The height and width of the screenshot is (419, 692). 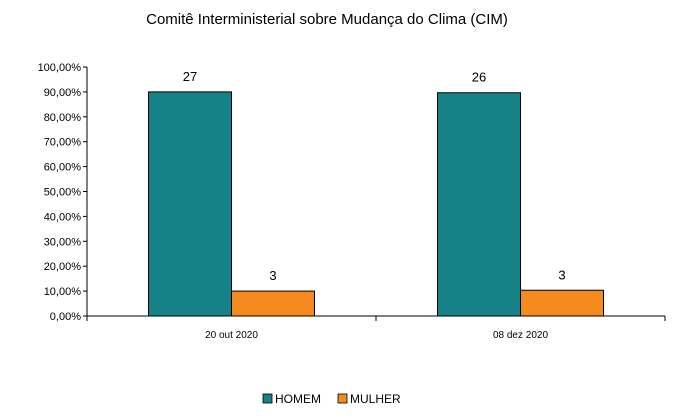 I want to click on y-tick-label: 100,00%, so click(x=60, y=68).